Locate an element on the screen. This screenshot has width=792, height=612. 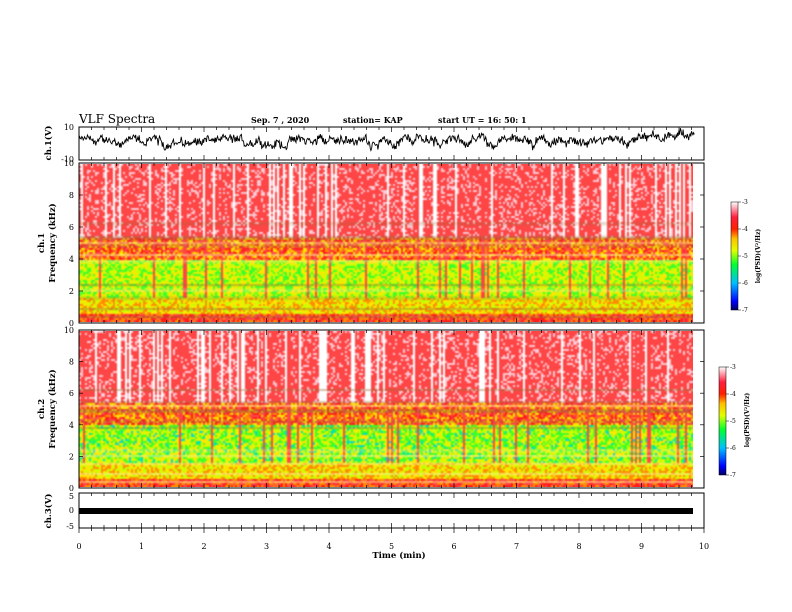
ch2-freq-ytick-2: 2 is located at coordinates (71, 456).